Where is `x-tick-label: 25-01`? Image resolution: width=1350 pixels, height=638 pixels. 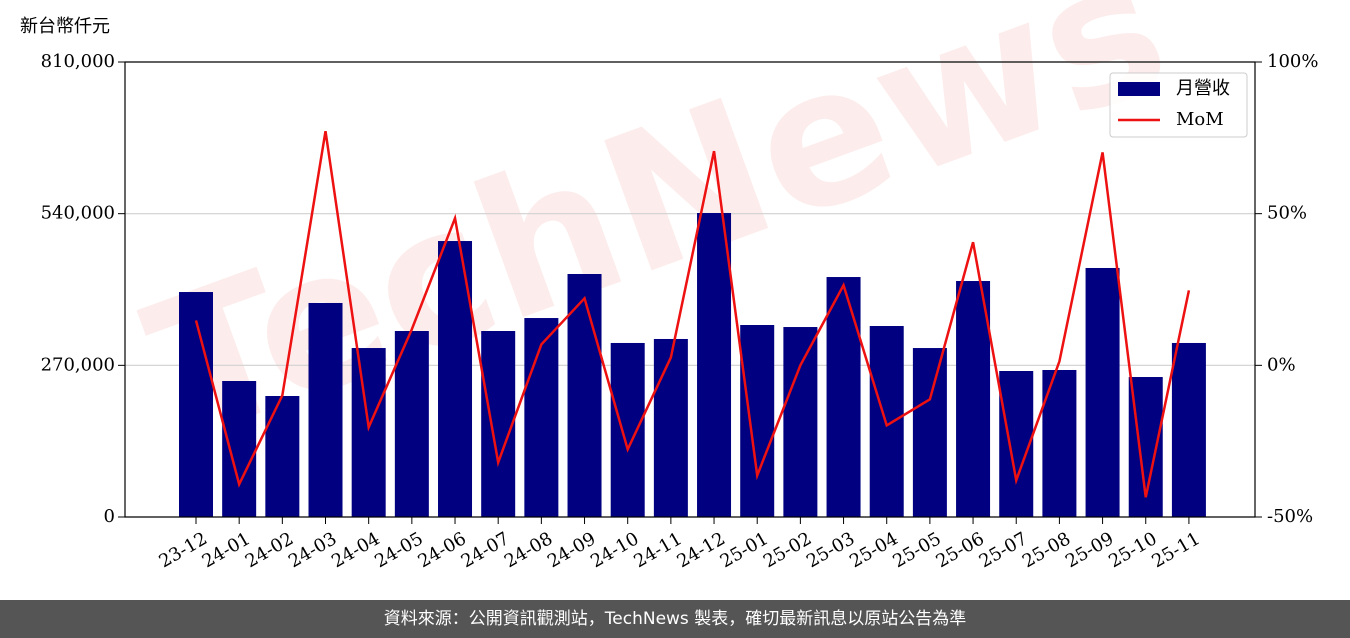 x-tick-label: 25-01 is located at coordinates (744, 550).